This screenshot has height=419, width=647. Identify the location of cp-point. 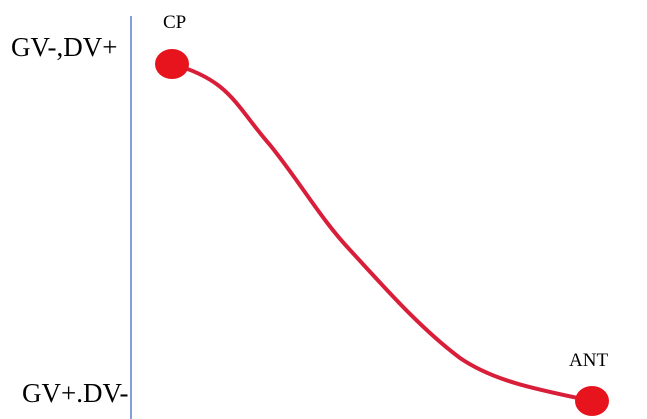
(172, 64).